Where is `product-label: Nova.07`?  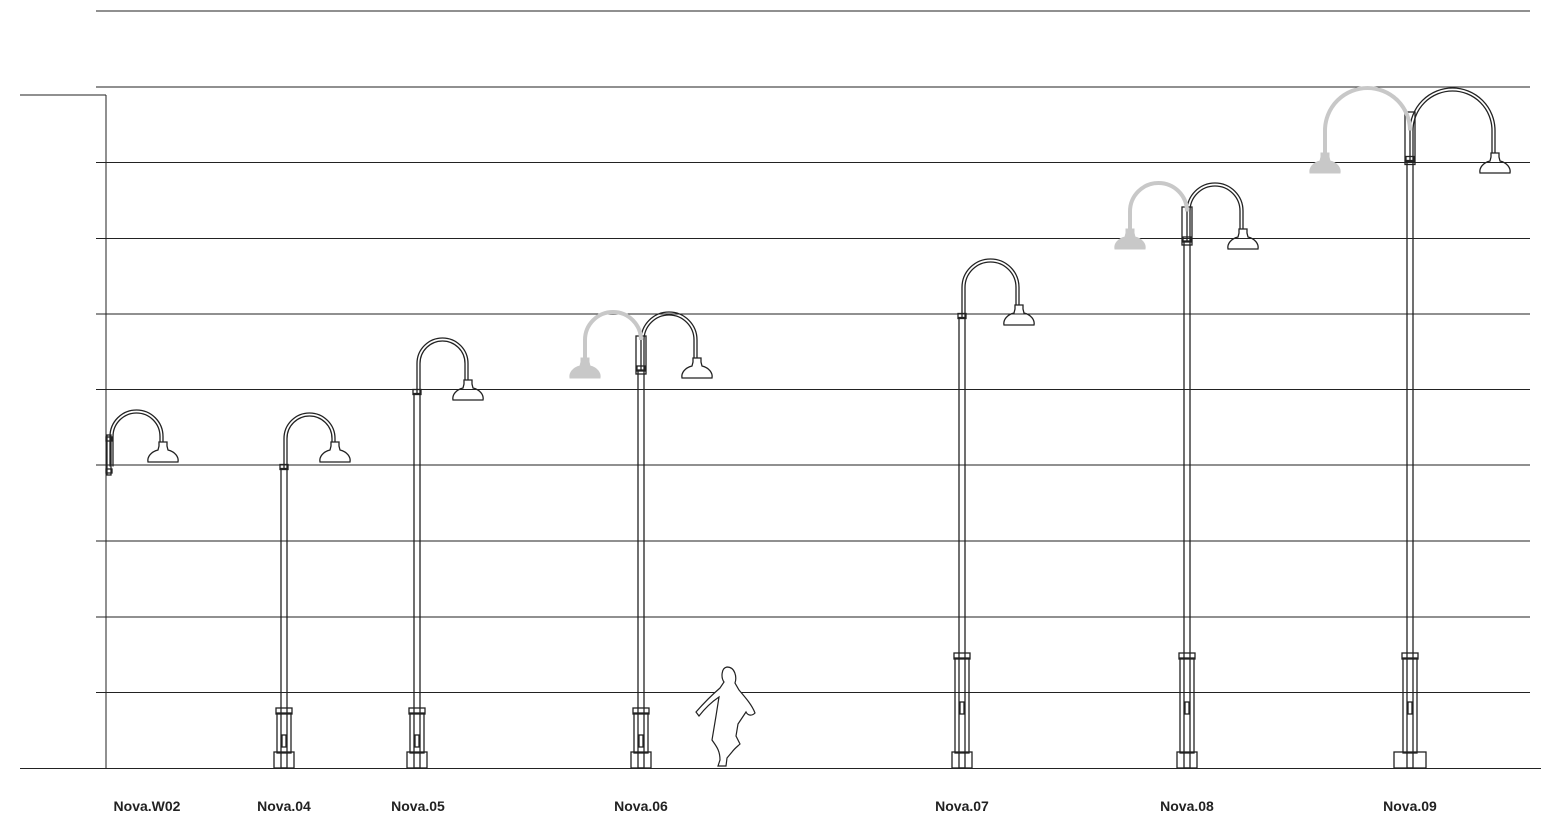 product-label: Nova.07 is located at coordinates (962, 806).